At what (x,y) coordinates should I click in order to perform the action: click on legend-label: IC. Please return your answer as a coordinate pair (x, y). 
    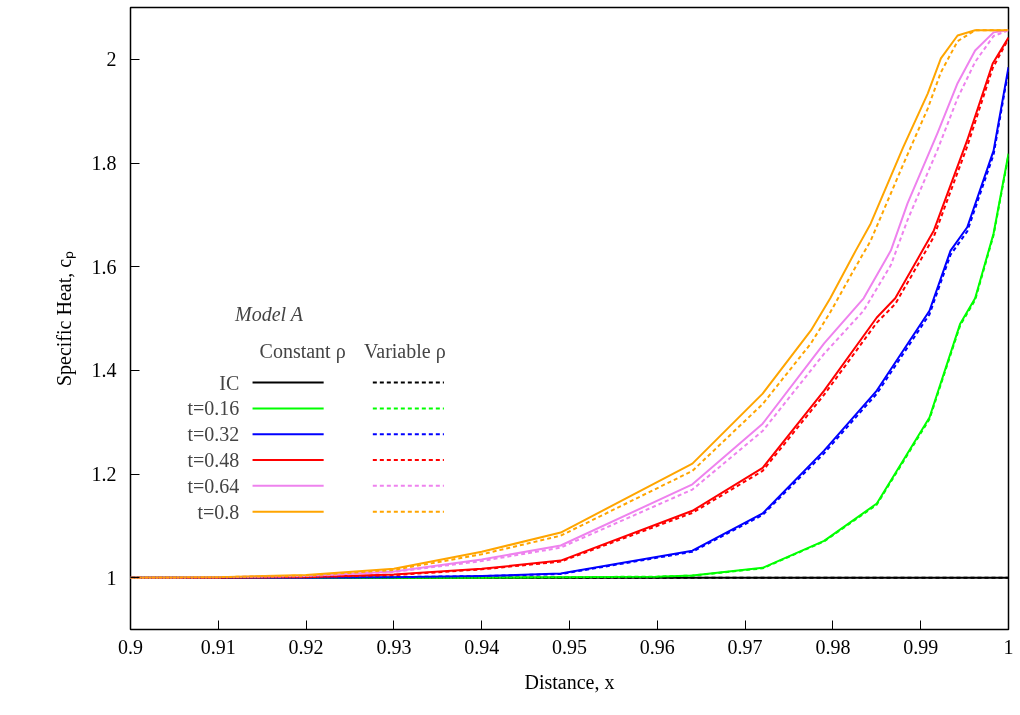
    Looking at the image, I should click on (229, 382).